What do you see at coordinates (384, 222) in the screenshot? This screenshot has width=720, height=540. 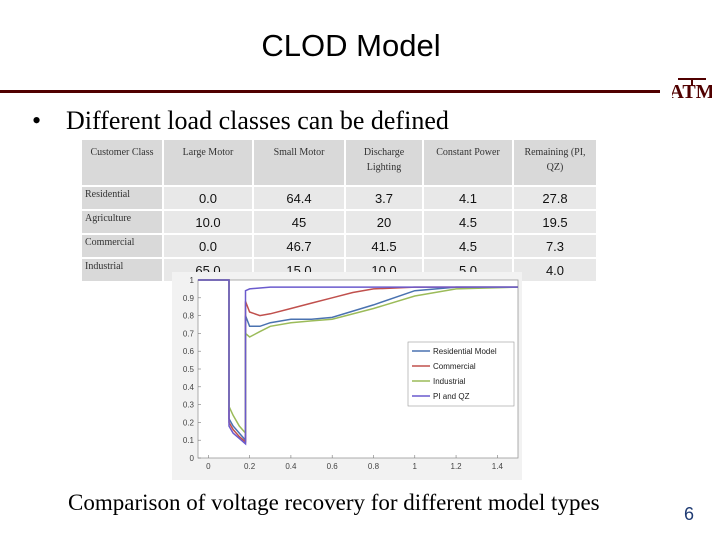 I see `table-cell: 20` at bounding box center [384, 222].